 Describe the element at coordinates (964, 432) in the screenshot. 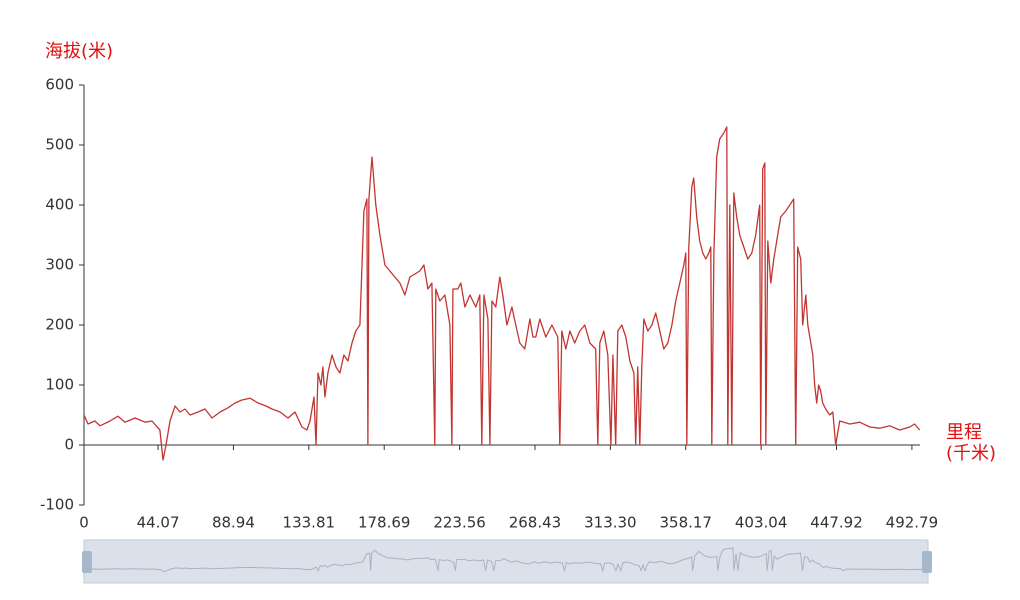

I see `x-axis-name: 里程` at that location.